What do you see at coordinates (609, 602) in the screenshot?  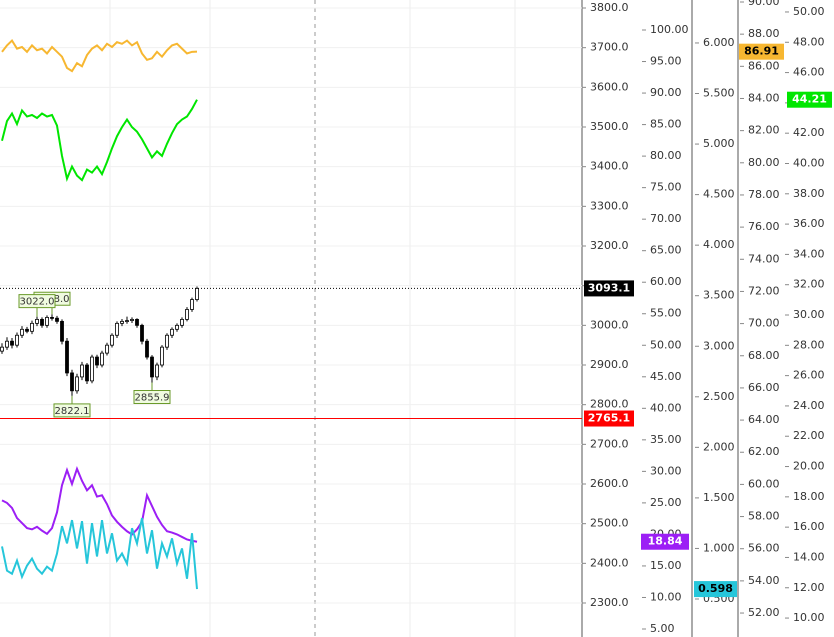 I see `y-tick-label: 2300.0` at bounding box center [609, 602].